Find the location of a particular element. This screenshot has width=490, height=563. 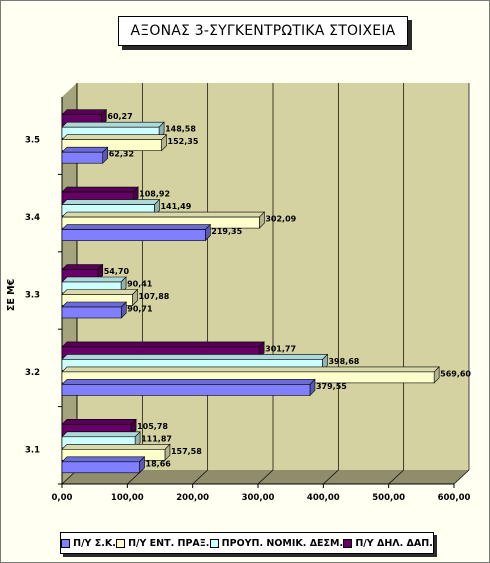

bar-value-label: 90,71 is located at coordinates (140, 309).